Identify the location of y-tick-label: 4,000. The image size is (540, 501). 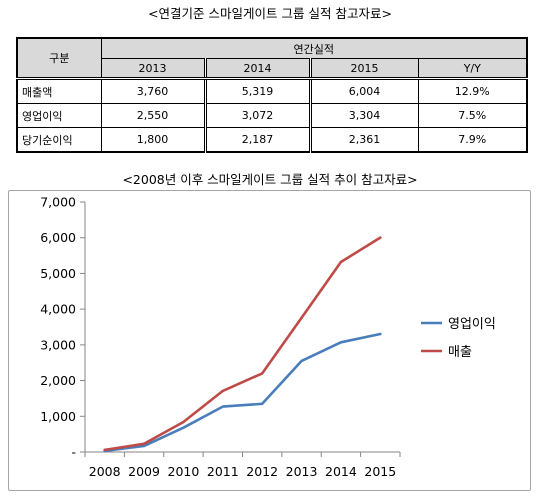
(58, 309).